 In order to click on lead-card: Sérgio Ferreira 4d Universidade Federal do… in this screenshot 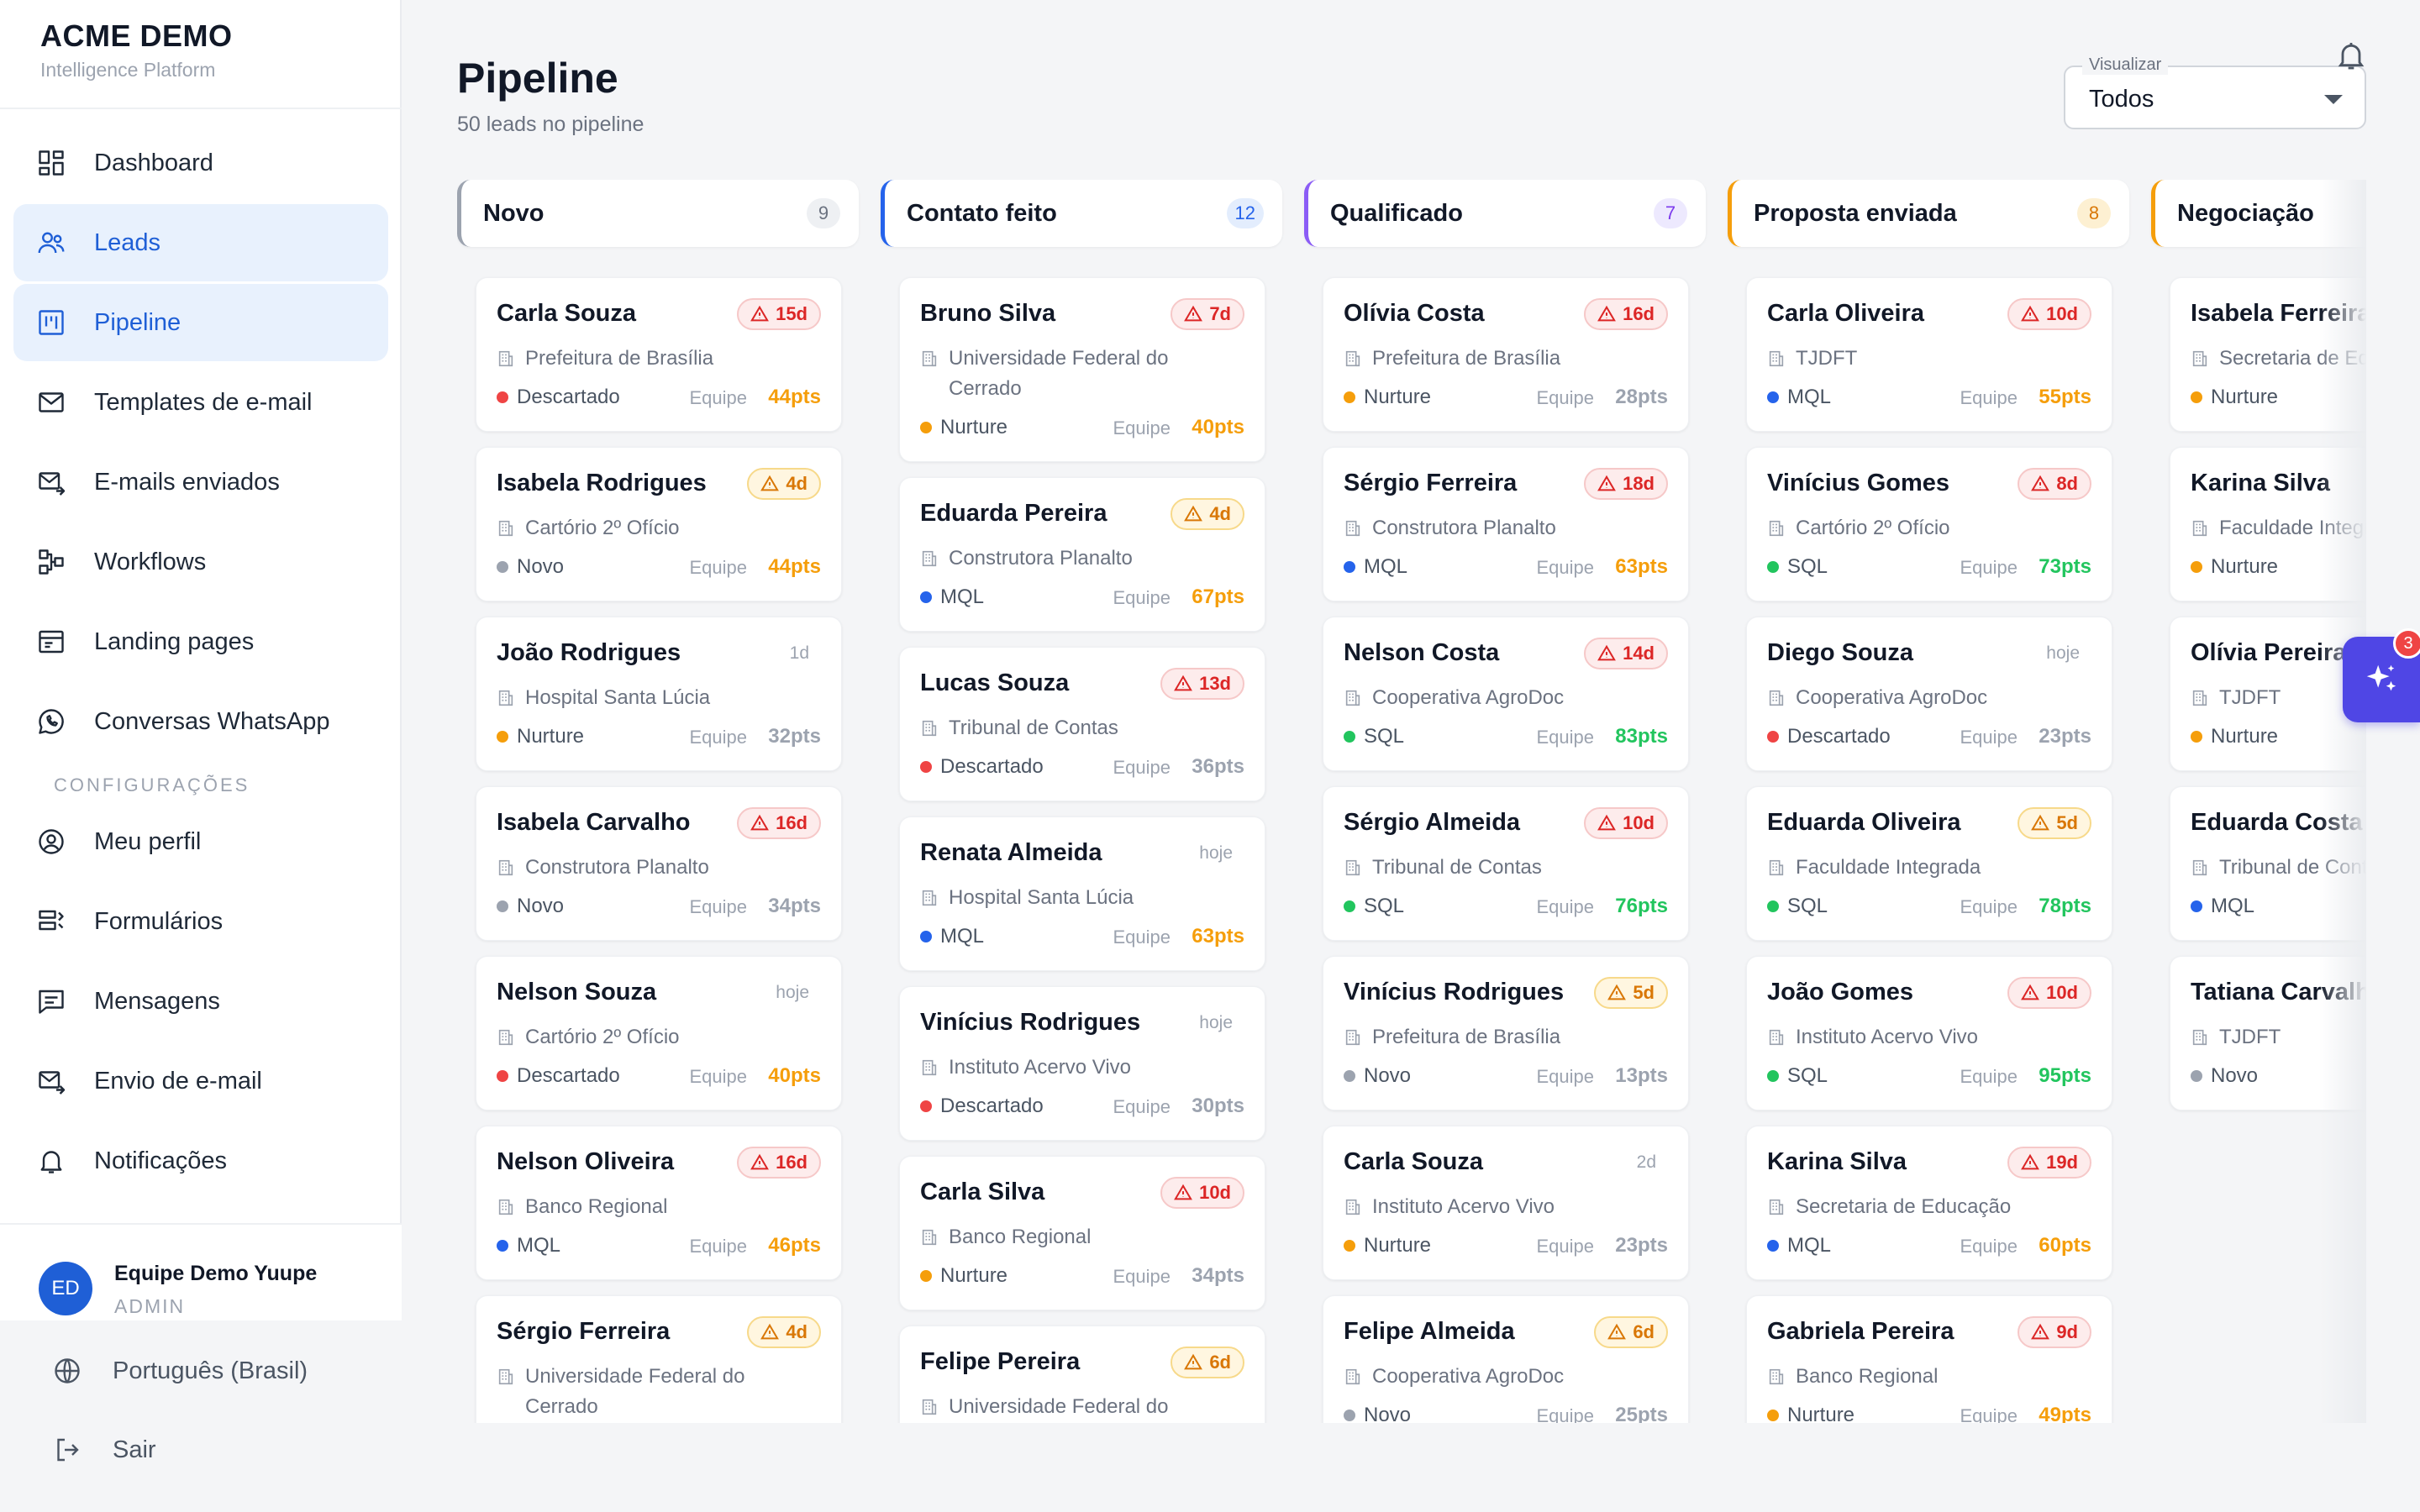, I will do `click(659, 1359)`.